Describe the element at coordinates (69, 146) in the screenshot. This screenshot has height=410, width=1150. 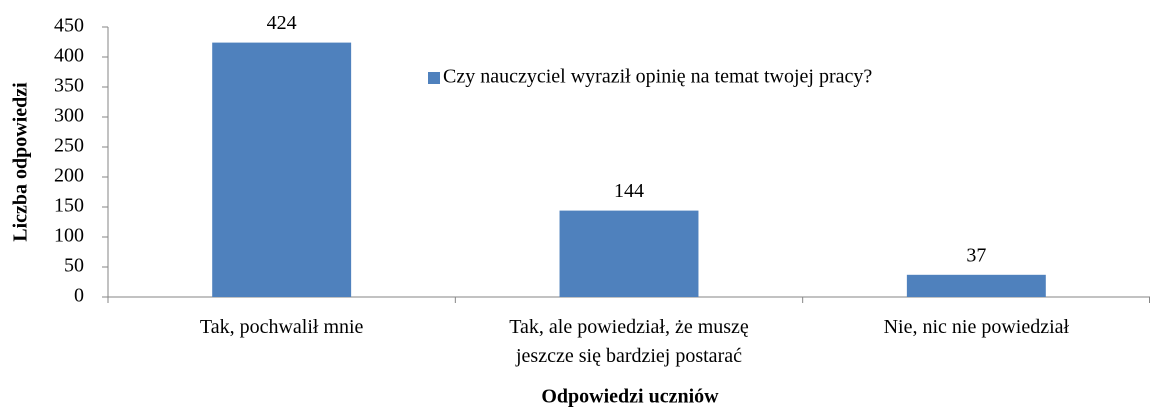
I see `y-tick-label: 250` at that location.